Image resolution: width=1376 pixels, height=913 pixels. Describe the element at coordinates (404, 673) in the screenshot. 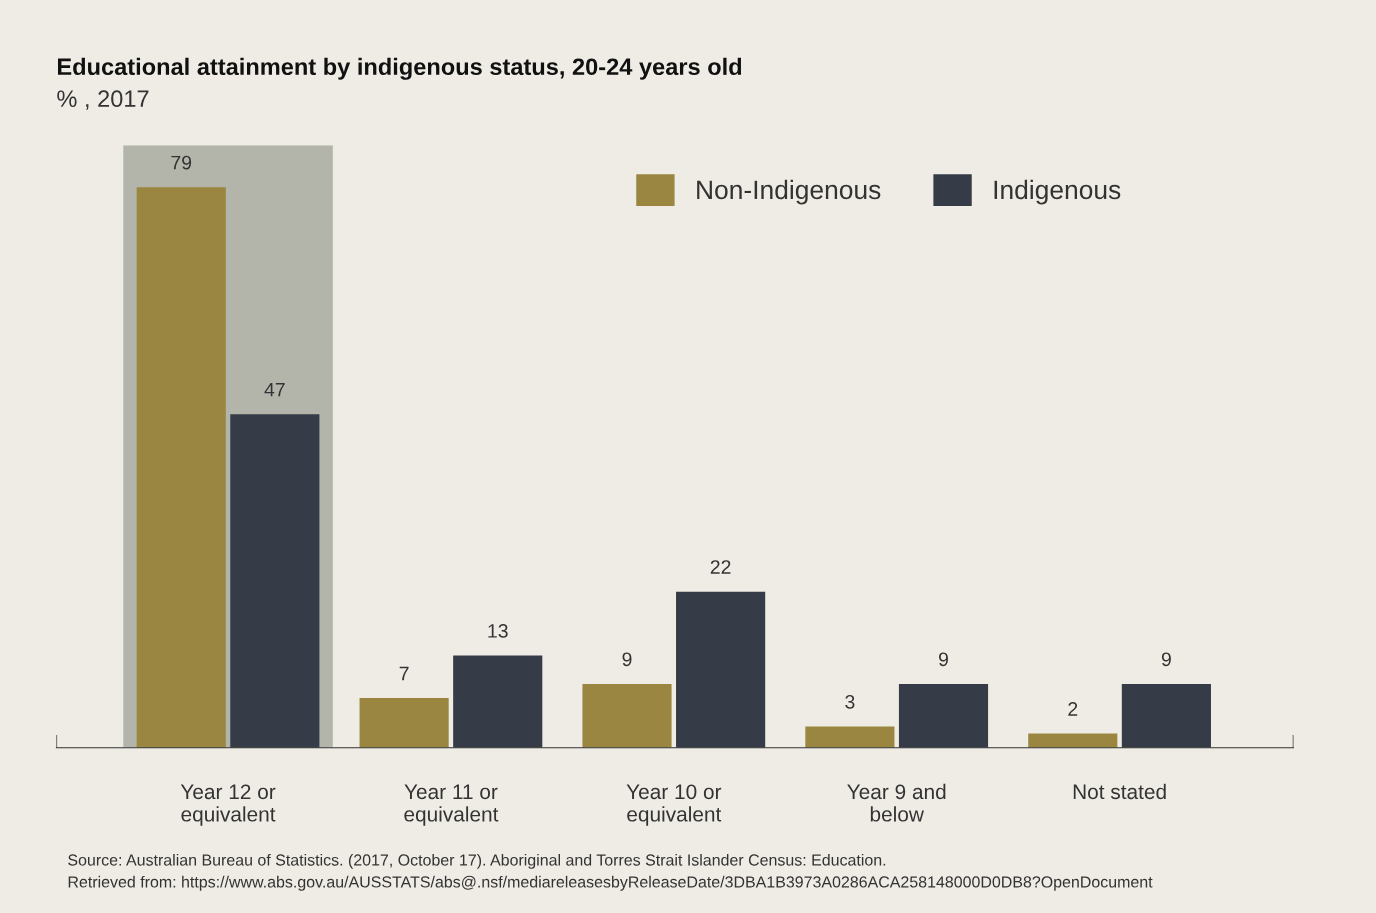

I see `data-label: 7` at that location.